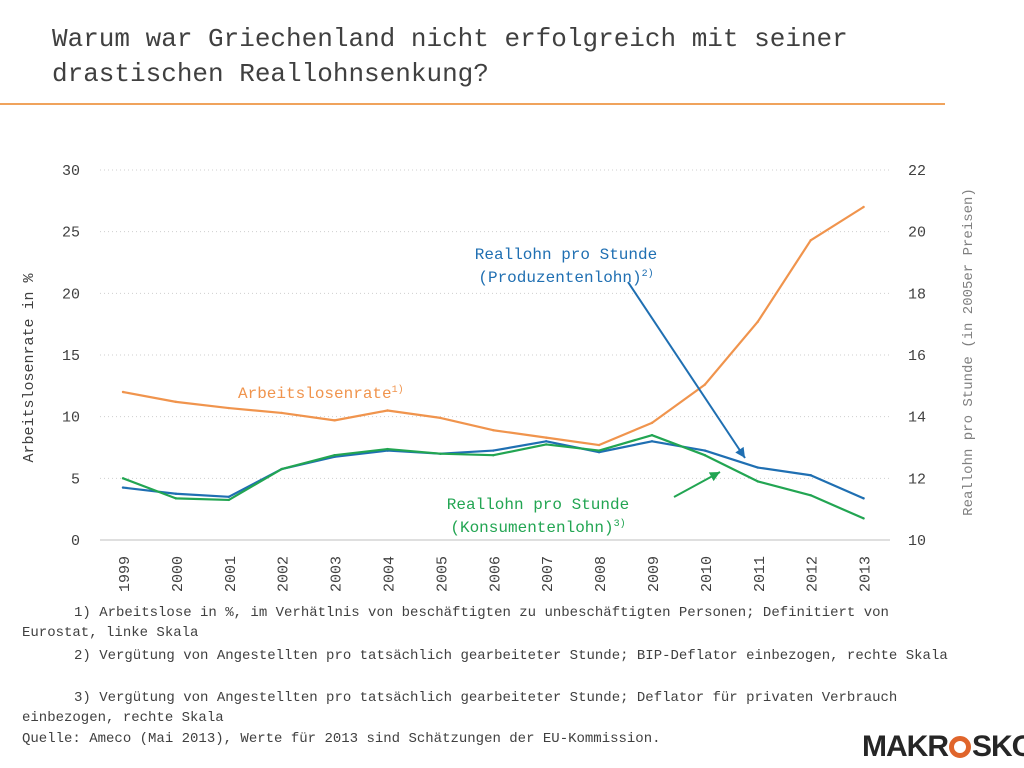 The width and height of the screenshot is (1024, 768). Describe the element at coordinates (707, 574) in the screenshot. I see `x-tick-label: 2010` at that location.